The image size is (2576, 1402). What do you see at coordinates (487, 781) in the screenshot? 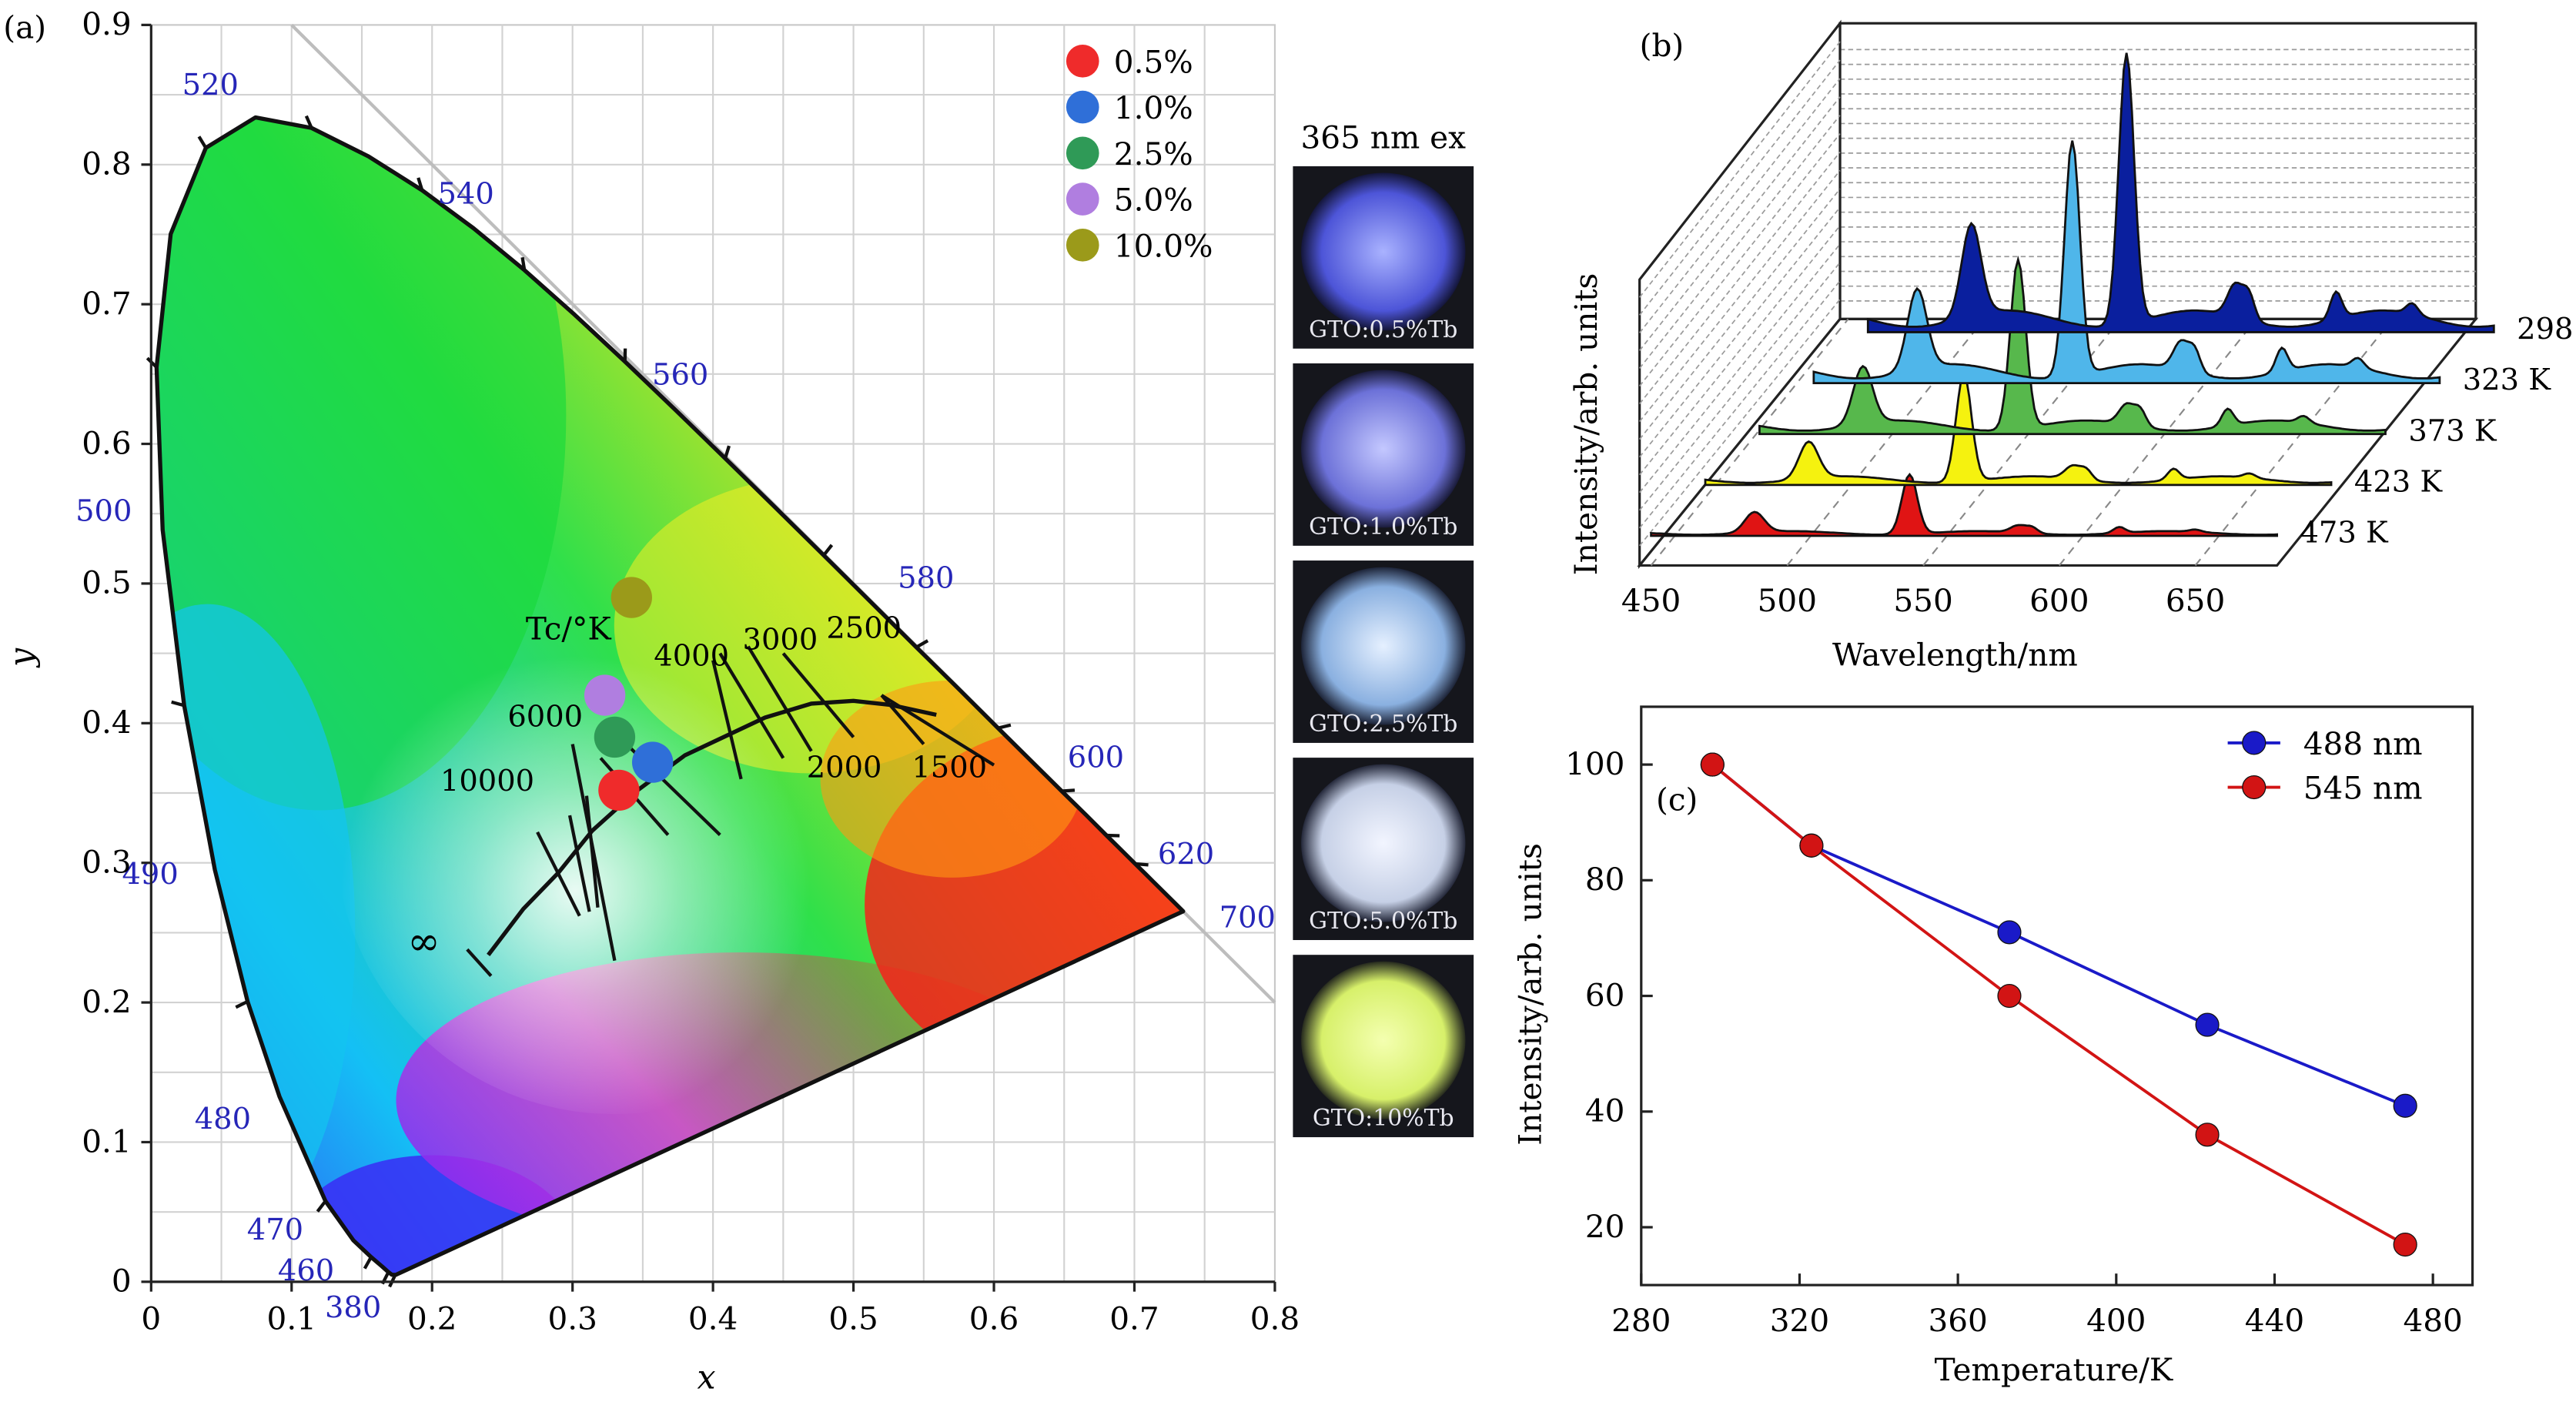
I see `cct-label: 10000` at bounding box center [487, 781].